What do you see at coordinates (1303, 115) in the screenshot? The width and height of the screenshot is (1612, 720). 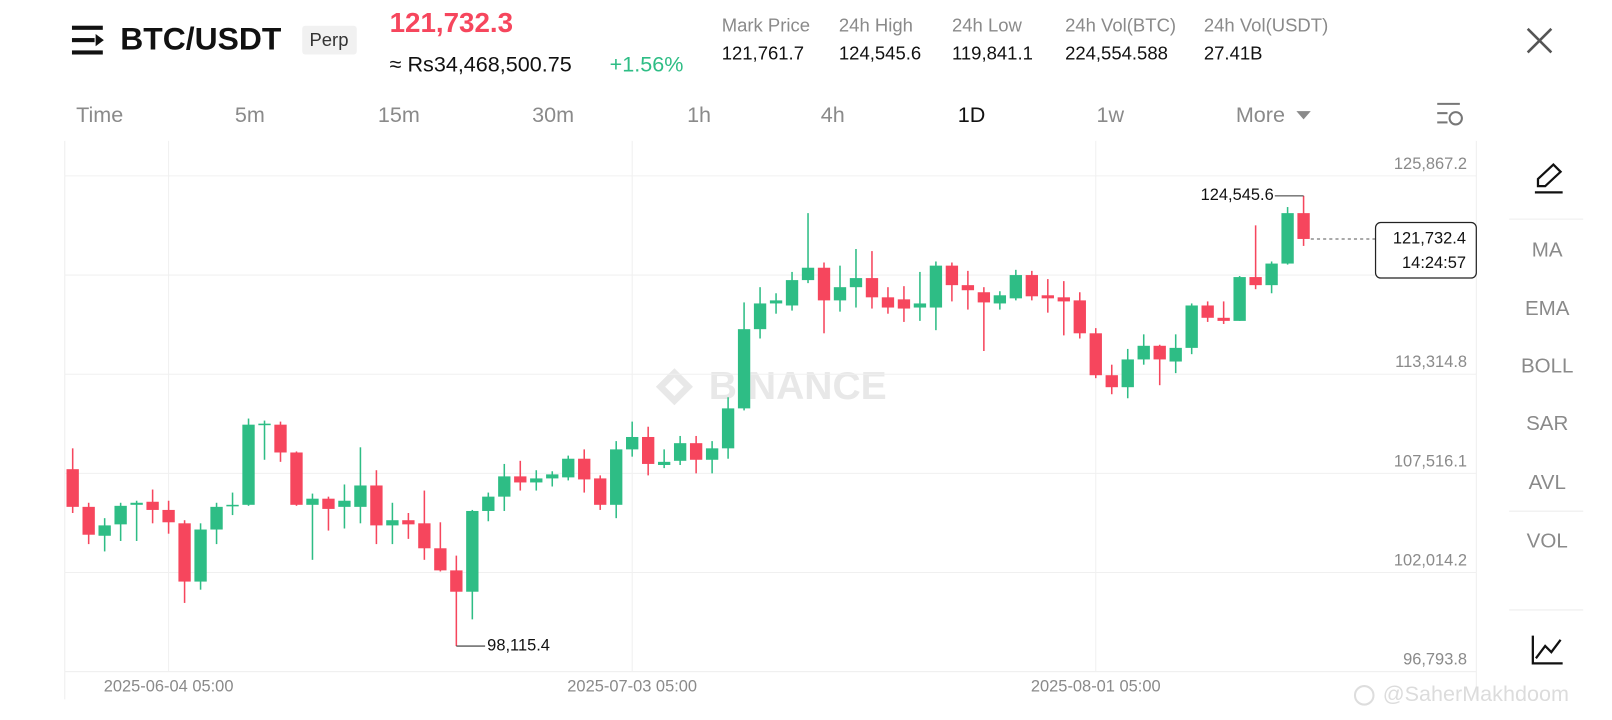 I see `more-caret` at bounding box center [1303, 115].